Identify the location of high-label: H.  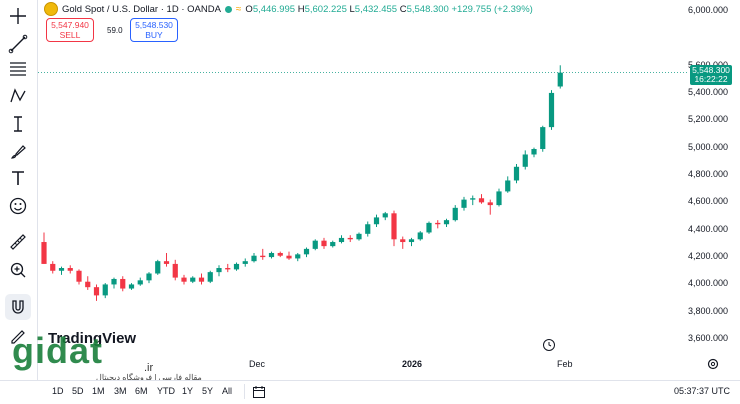
(301, 9).